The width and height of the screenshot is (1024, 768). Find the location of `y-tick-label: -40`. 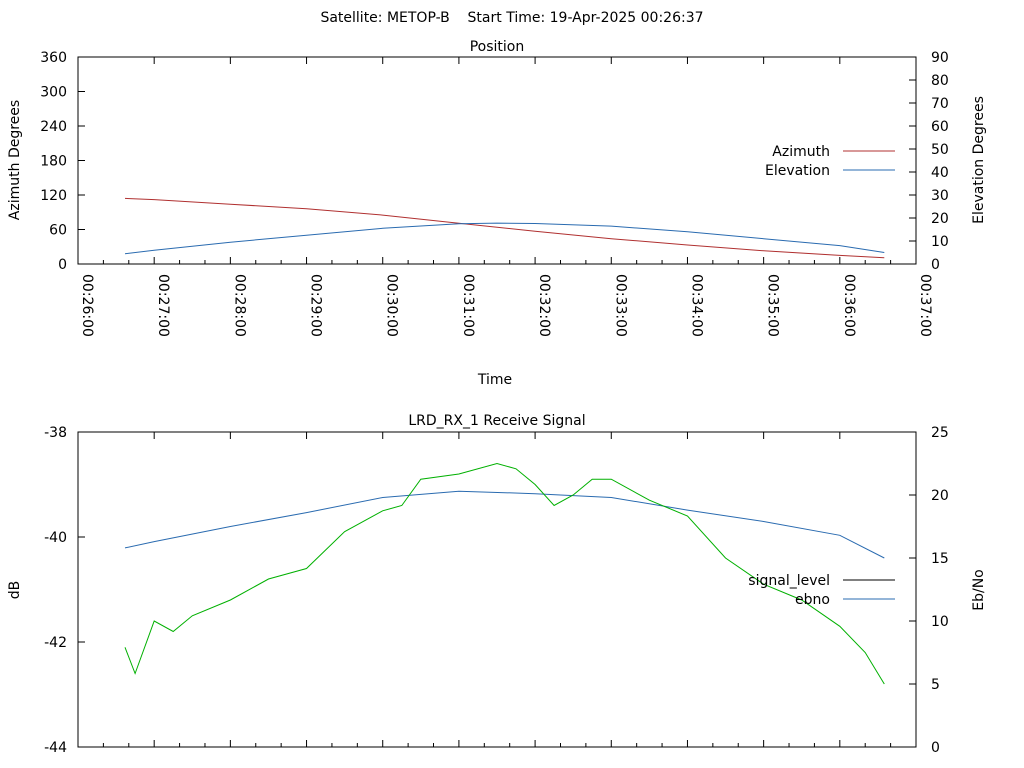

y-tick-label: -40 is located at coordinates (55, 538).